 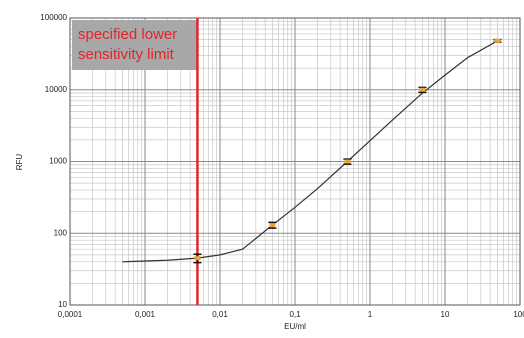 What do you see at coordinates (445, 314) in the screenshot?
I see `x-tick-label: 10` at bounding box center [445, 314].